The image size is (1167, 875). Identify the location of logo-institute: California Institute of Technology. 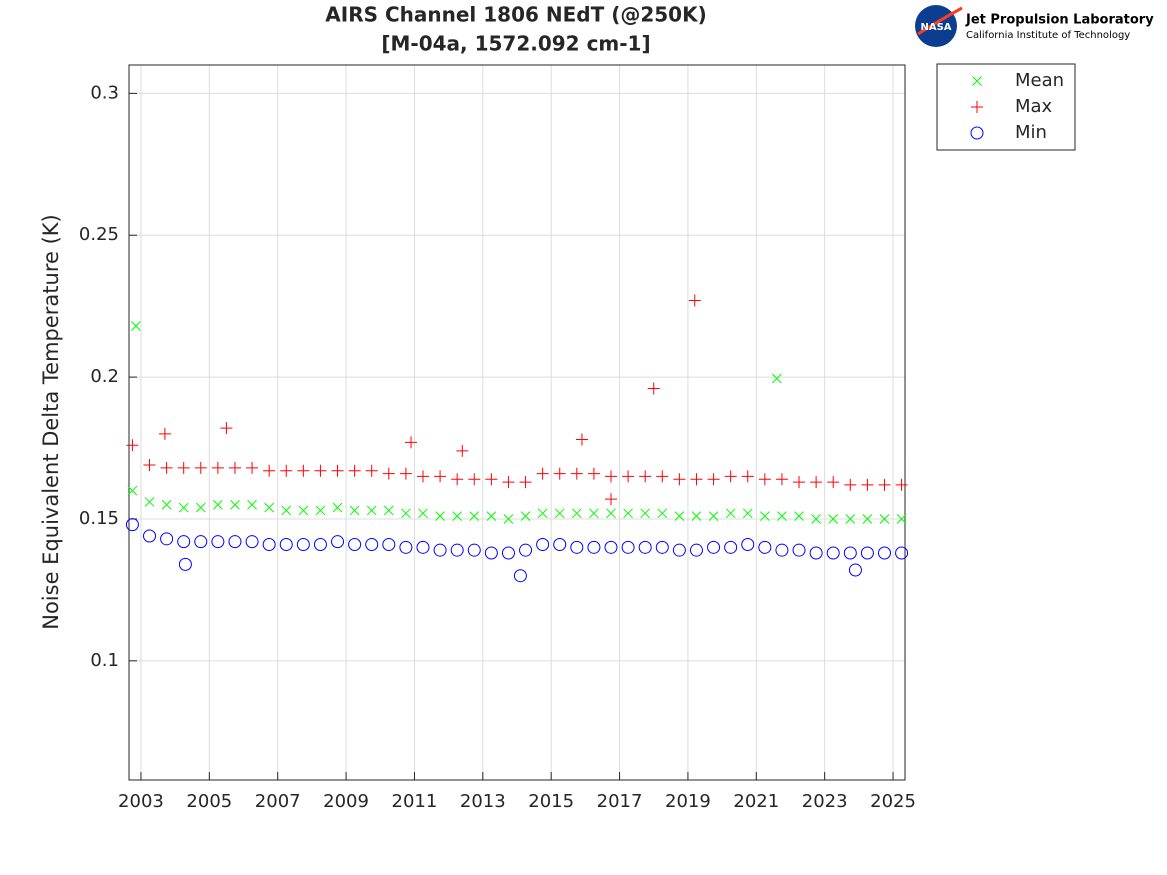
(1048, 35).